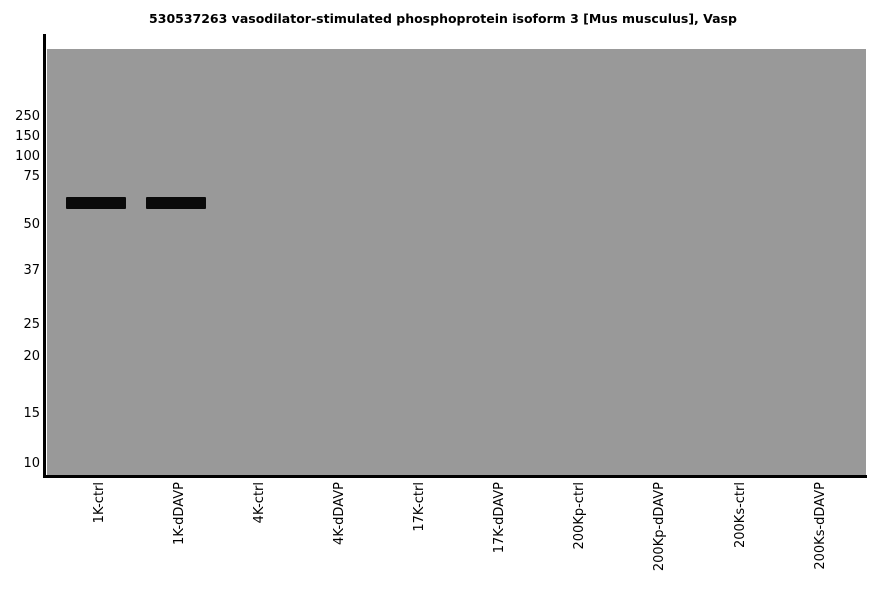 The image size is (886, 595). I want to click on marker-label-75kda: 75, so click(31, 176).